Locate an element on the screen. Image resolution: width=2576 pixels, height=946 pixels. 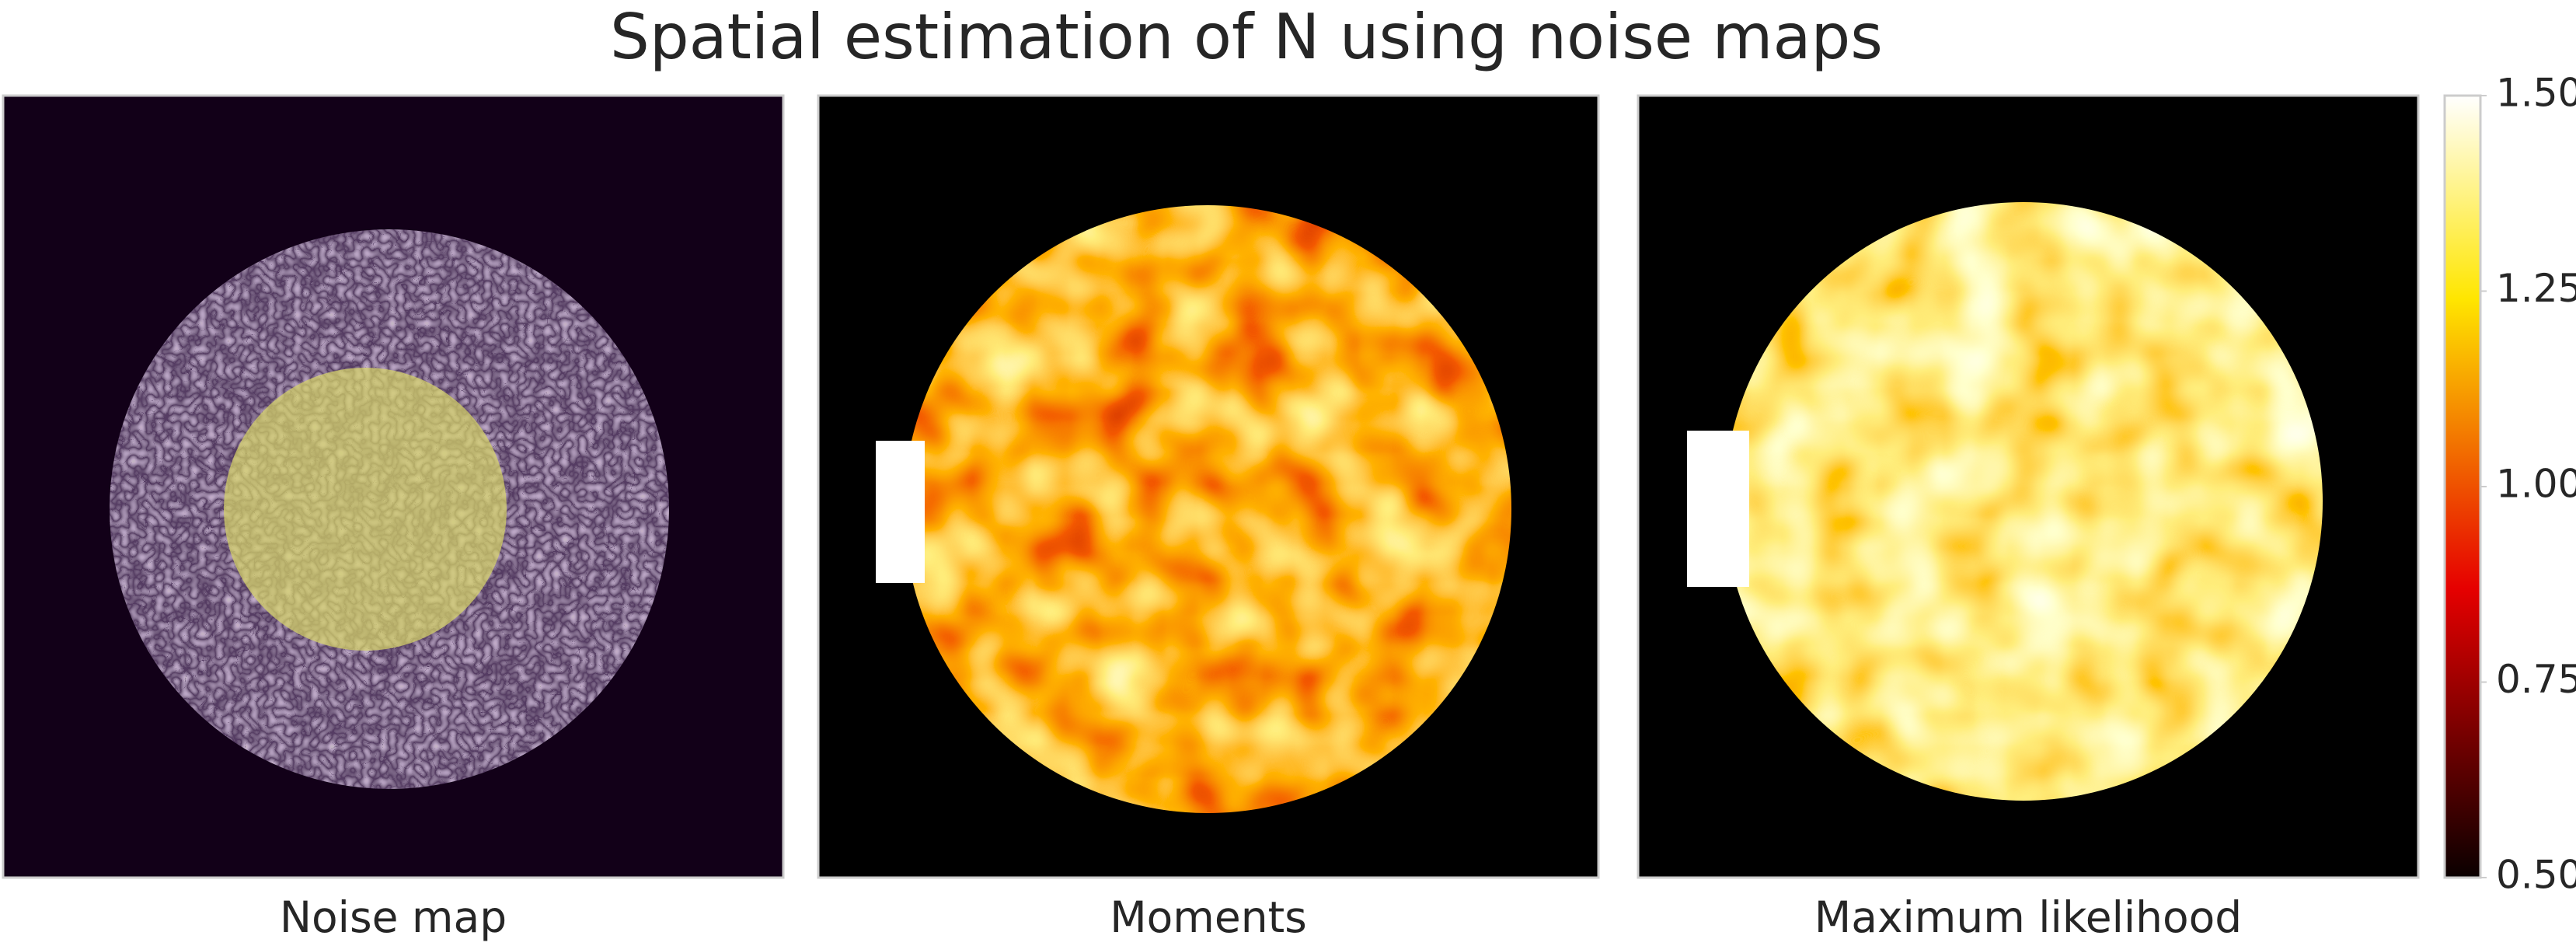
colorbar-tick-label: 1.00 is located at coordinates (2536, 484).